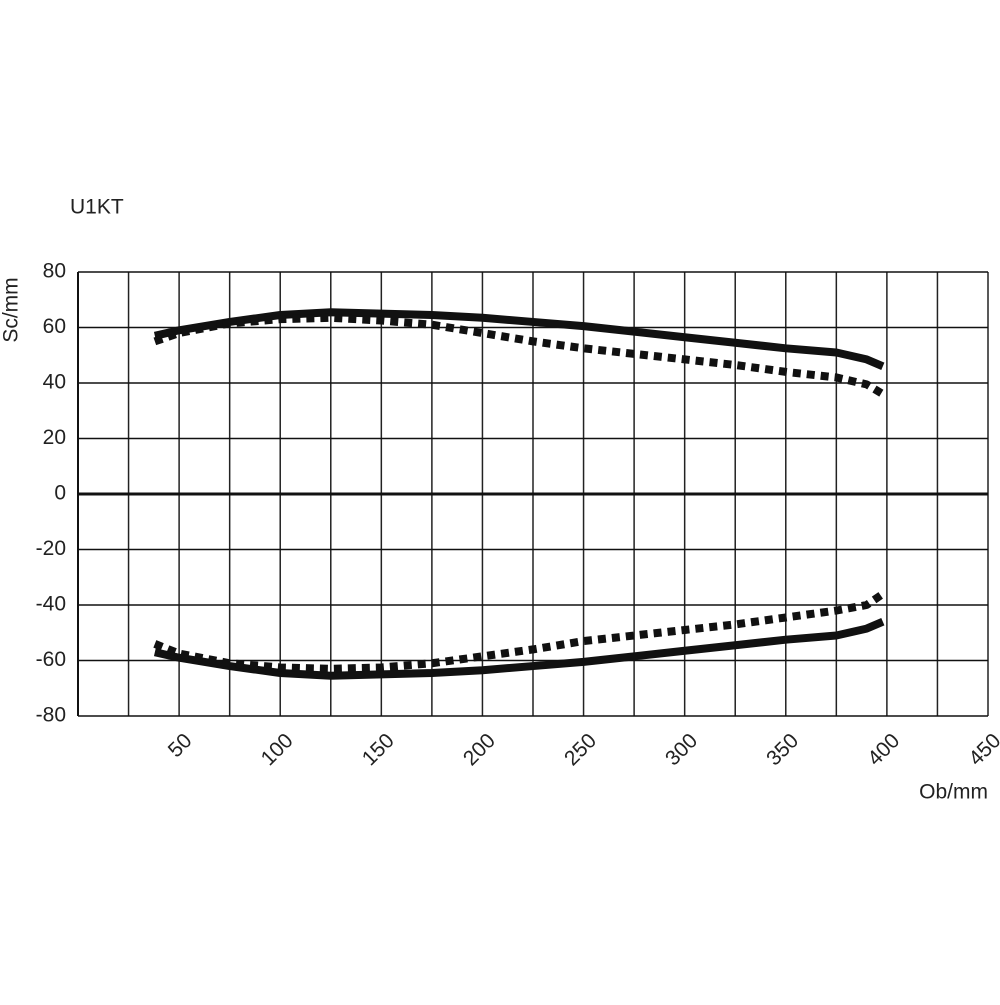 The image size is (1000, 1005). What do you see at coordinates (54, 271) in the screenshot?
I see `y-tick-label: 80` at bounding box center [54, 271].